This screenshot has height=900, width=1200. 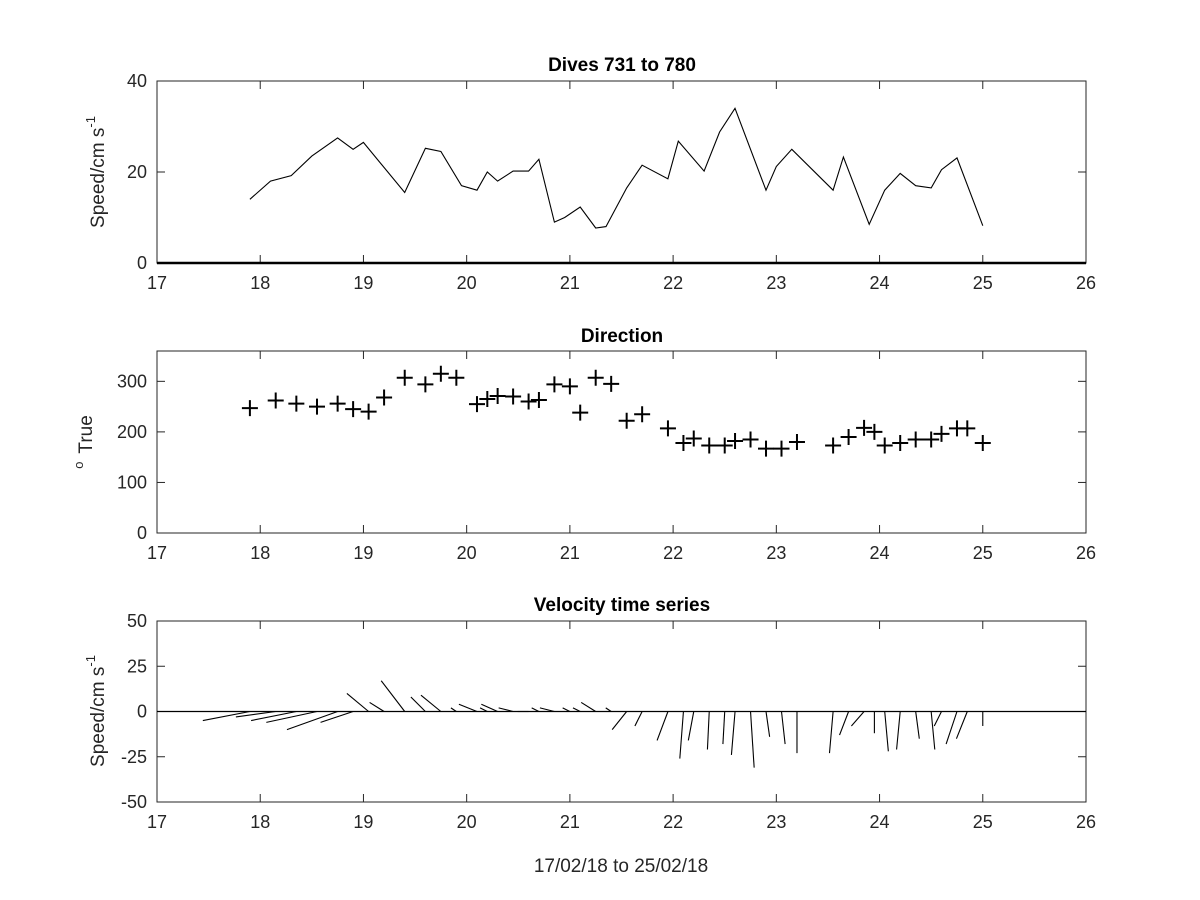 I want to click on direction-x-tick-label: 26, so click(x=1086, y=553).